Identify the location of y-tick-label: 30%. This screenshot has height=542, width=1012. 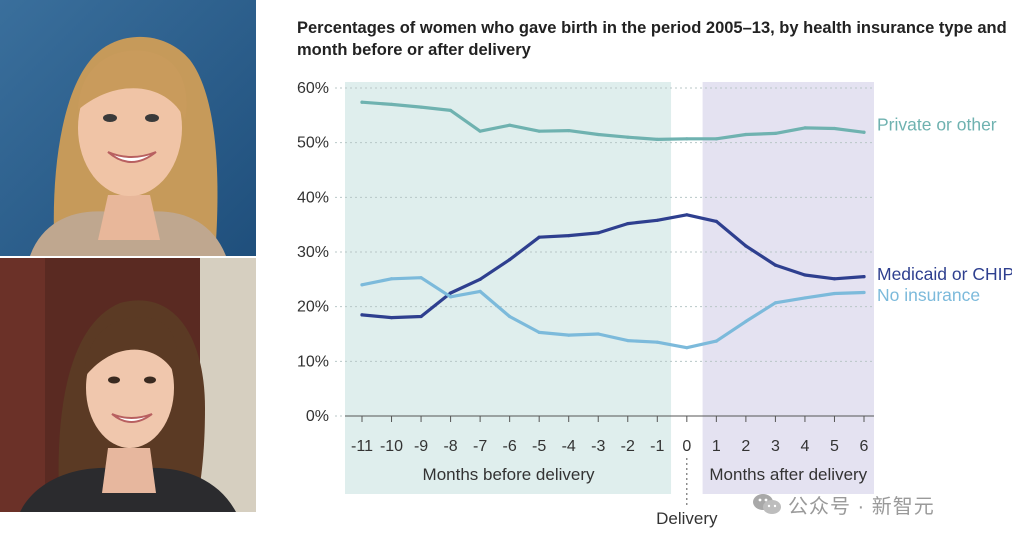
(313, 252).